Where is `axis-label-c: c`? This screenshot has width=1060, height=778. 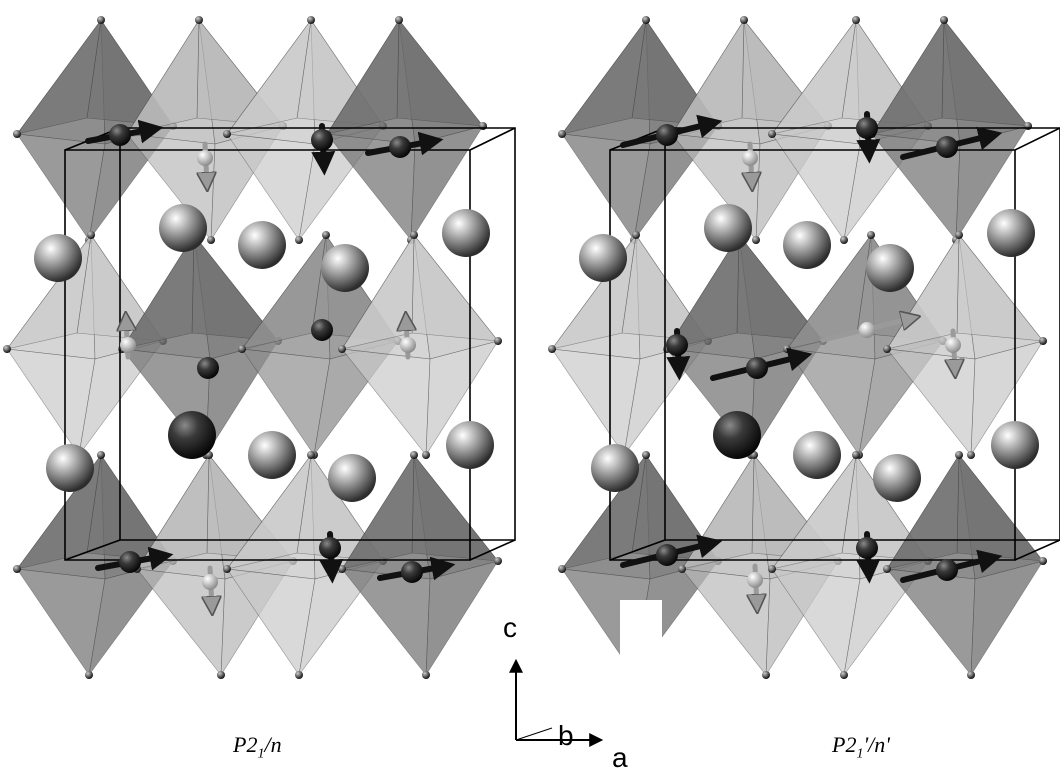
axis-label-c: c is located at coordinates (510, 627).